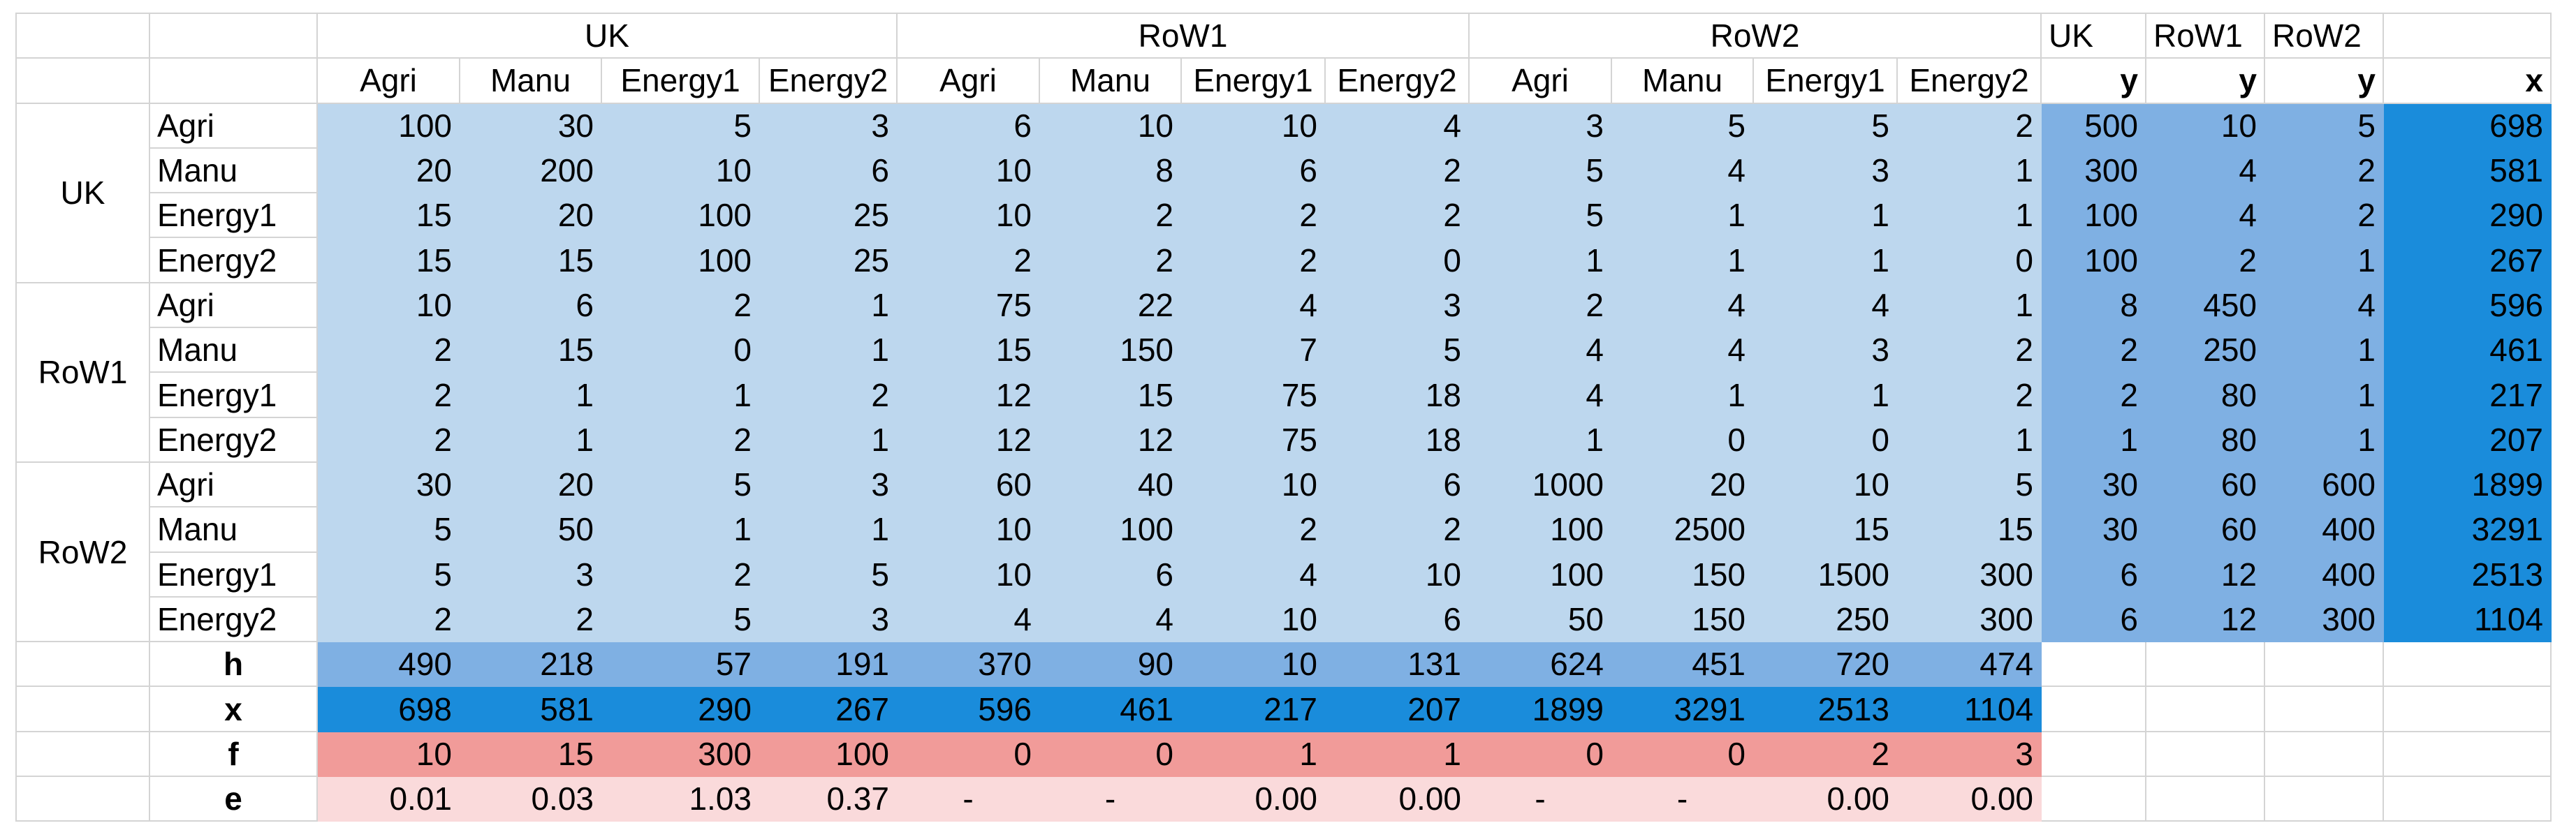  Describe the element at coordinates (2324, 35) in the screenshot. I see `fd-region-header: RoW2` at that location.